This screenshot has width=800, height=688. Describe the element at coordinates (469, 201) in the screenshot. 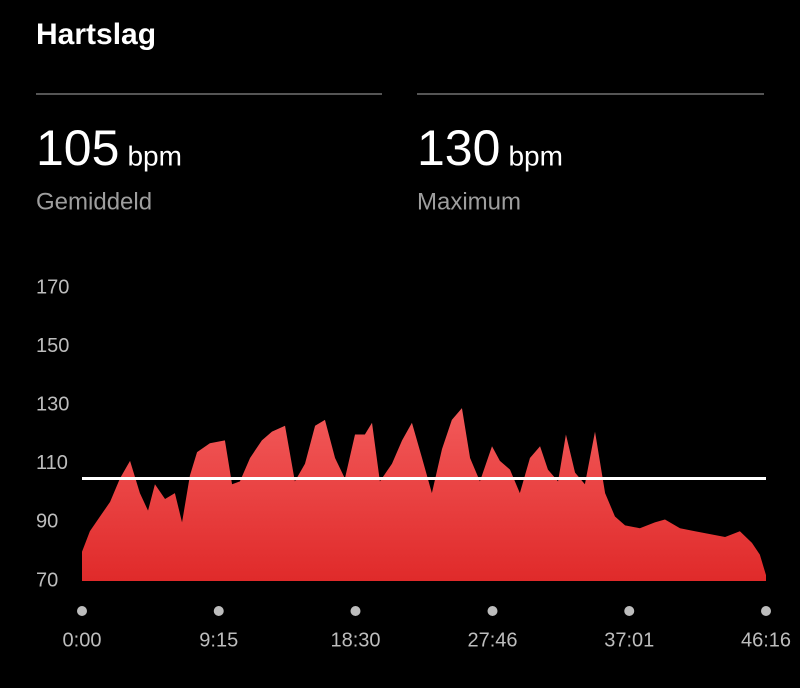

I see `stat-label: Maximum` at that location.